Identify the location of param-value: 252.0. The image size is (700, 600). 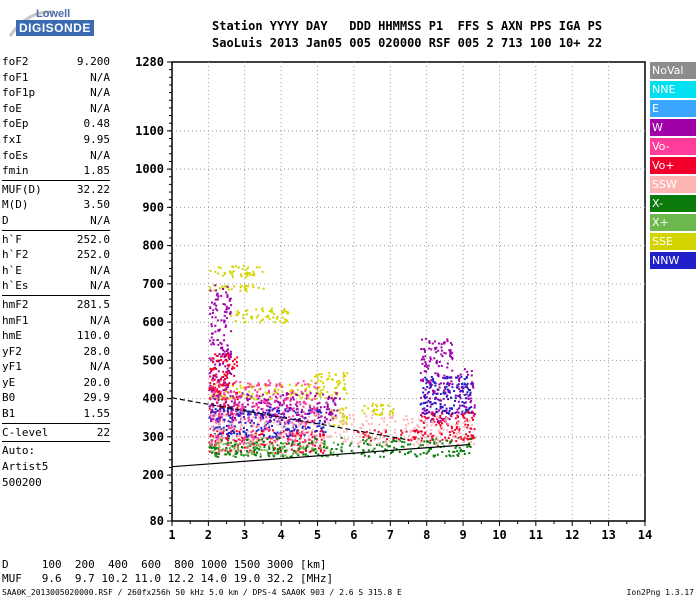
(93, 239).